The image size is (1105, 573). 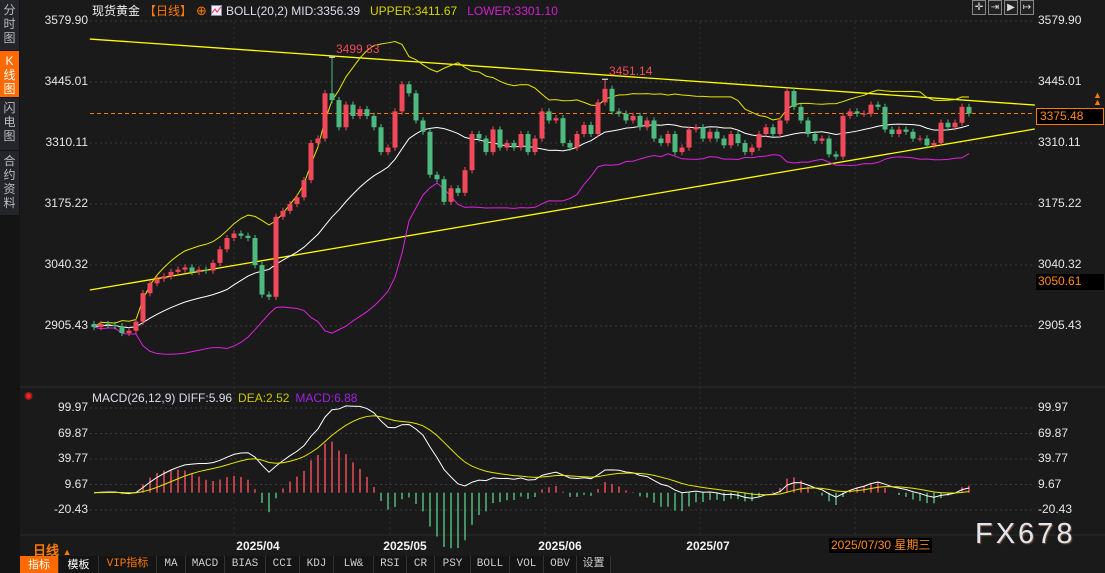 What do you see at coordinates (67, 552) in the screenshot?
I see `caret-up-icon: ▲` at bounding box center [67, 552].